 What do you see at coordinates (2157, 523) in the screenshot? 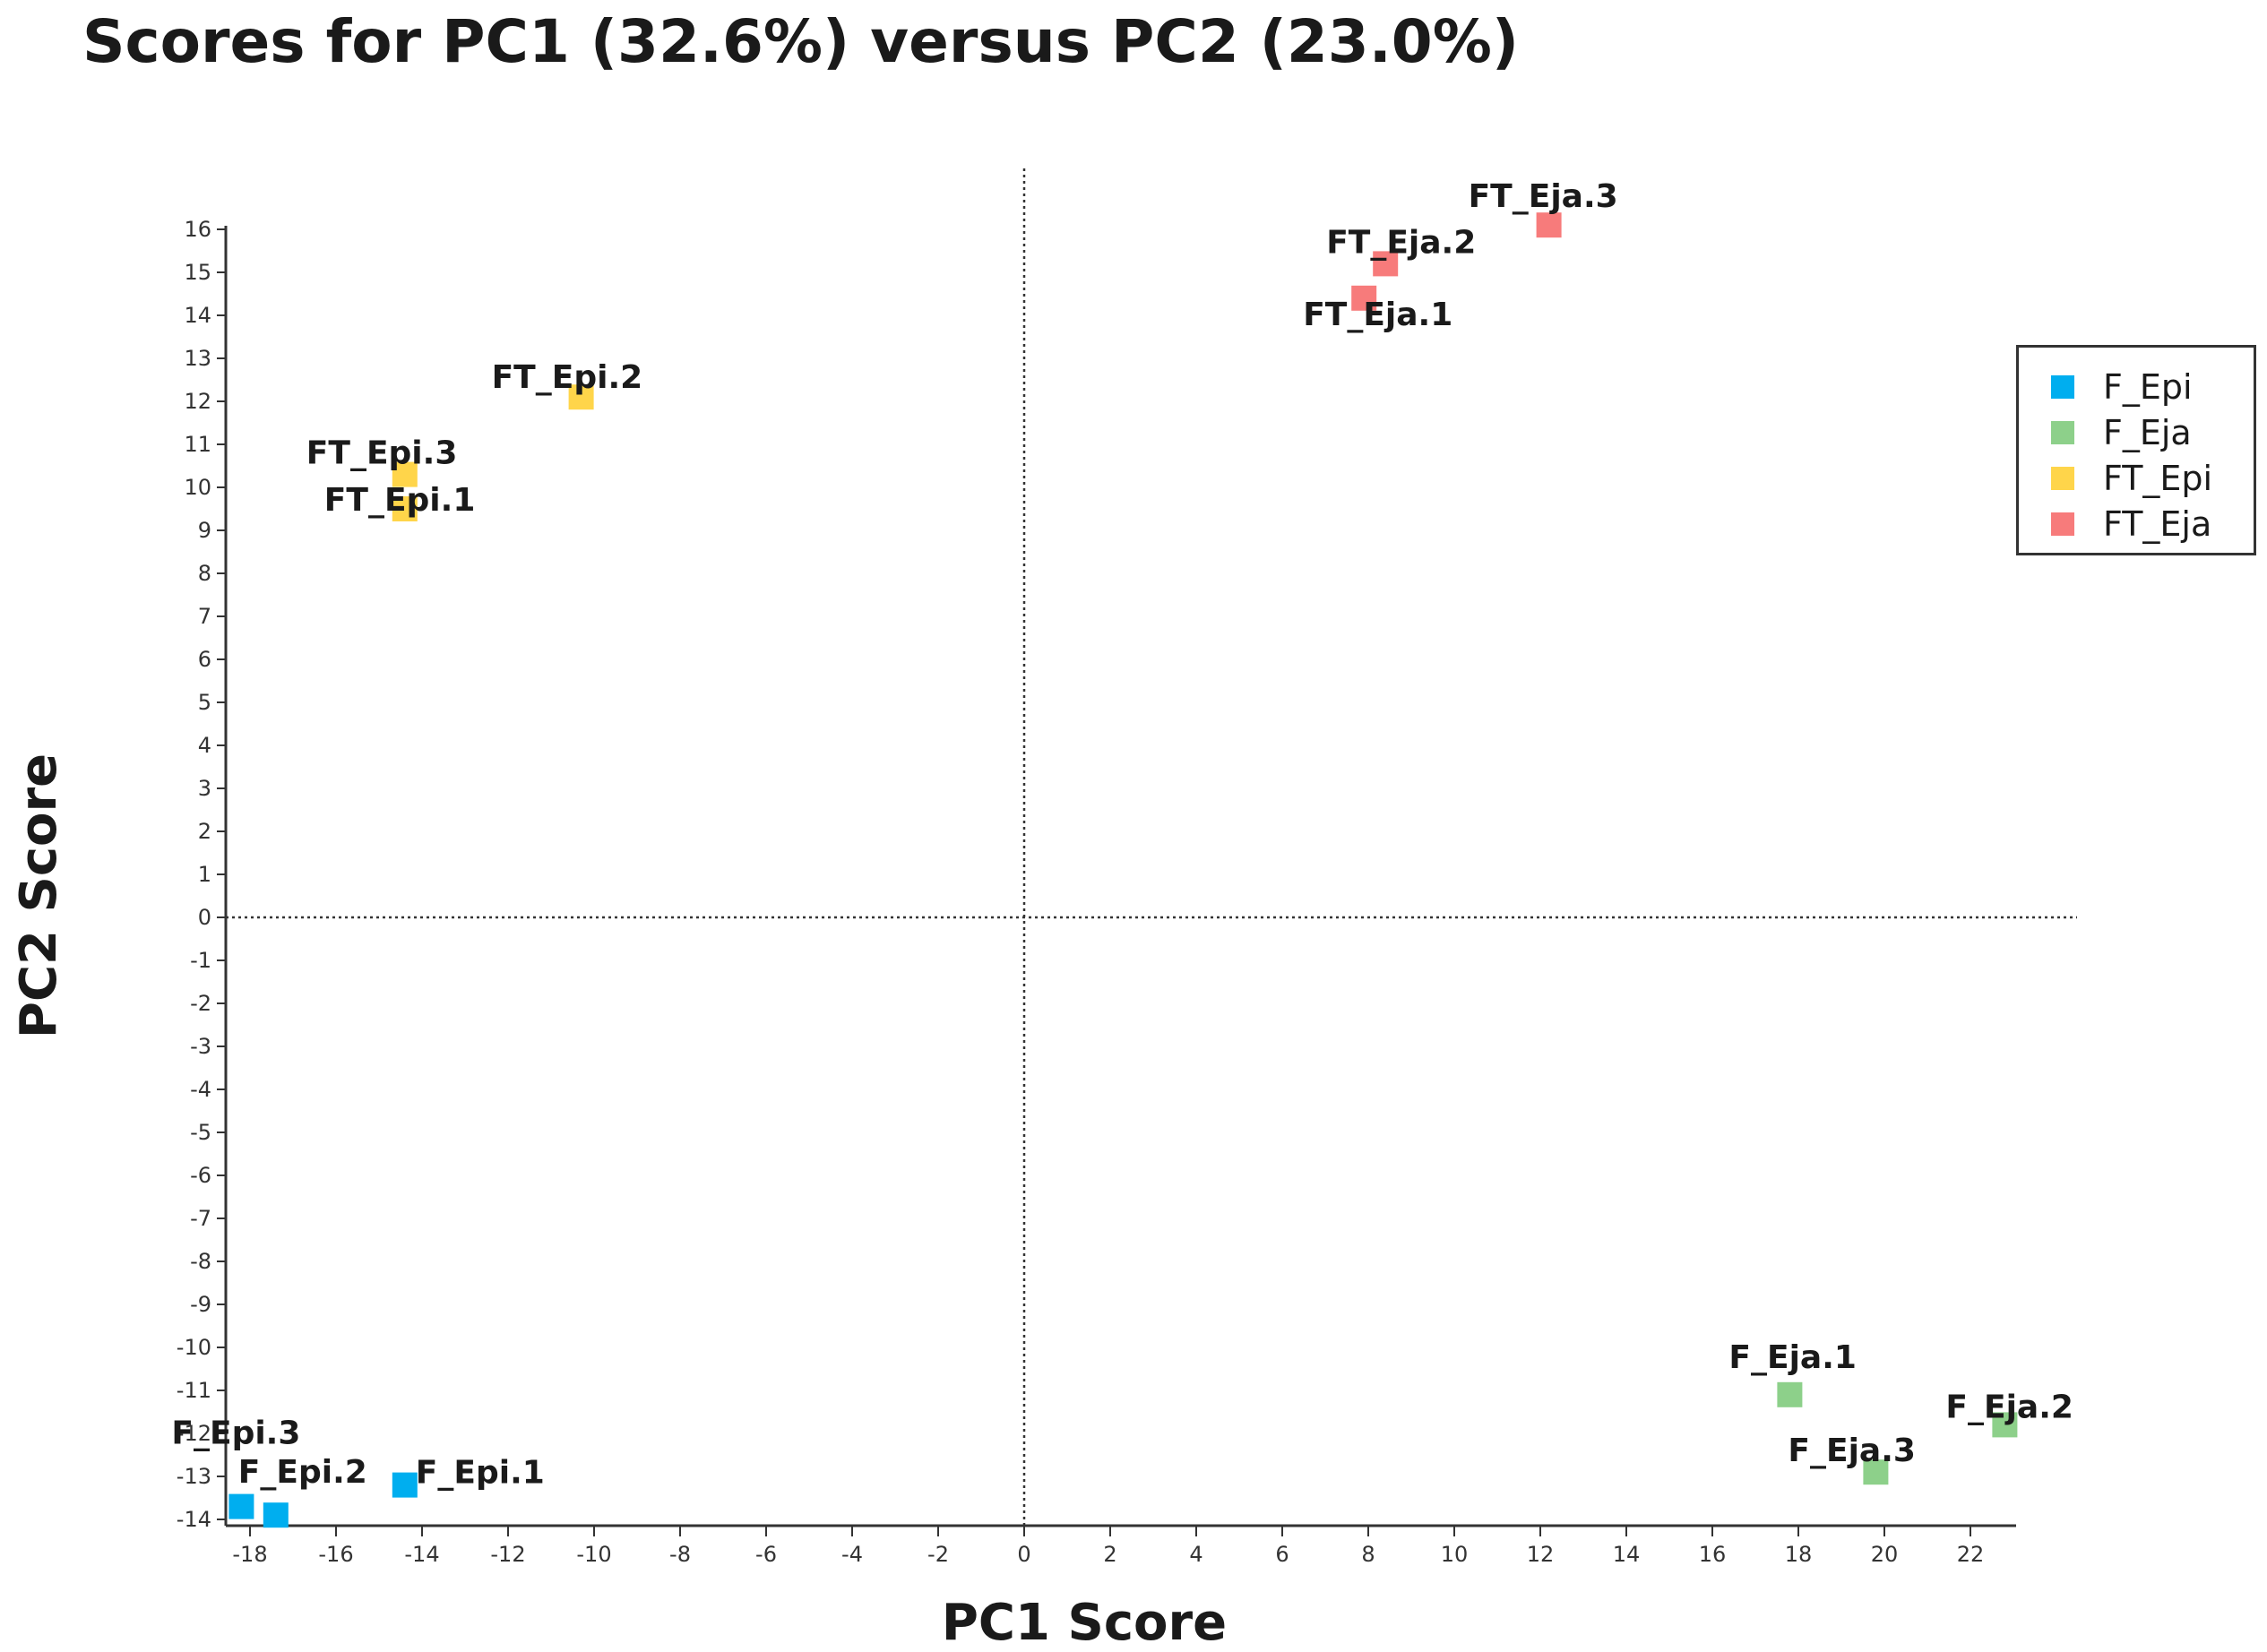
I see `legend-label: FT_Eja` at bounding box center [2157, 523].